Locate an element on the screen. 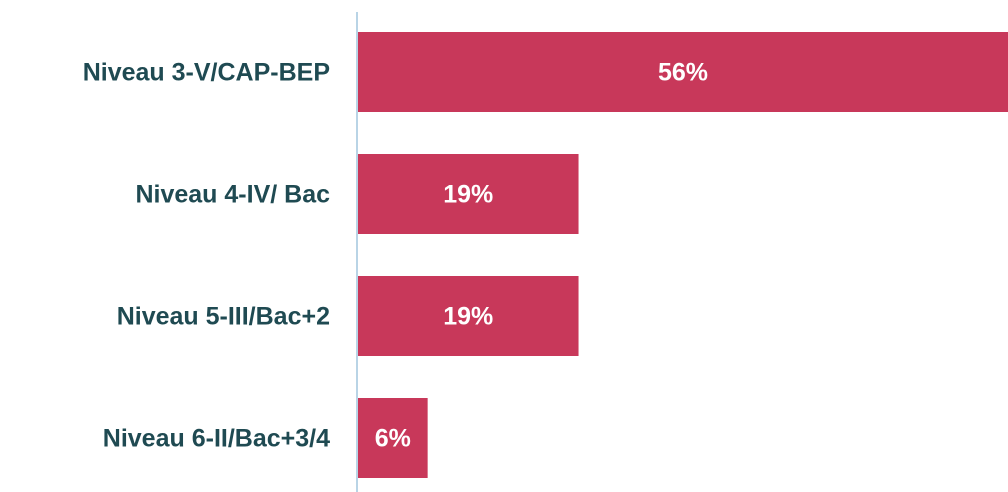 This screenshot has width=1008, height=492. category-label: Niveau 6-II/Bac+3/4 is located at coordinates (216, 439).